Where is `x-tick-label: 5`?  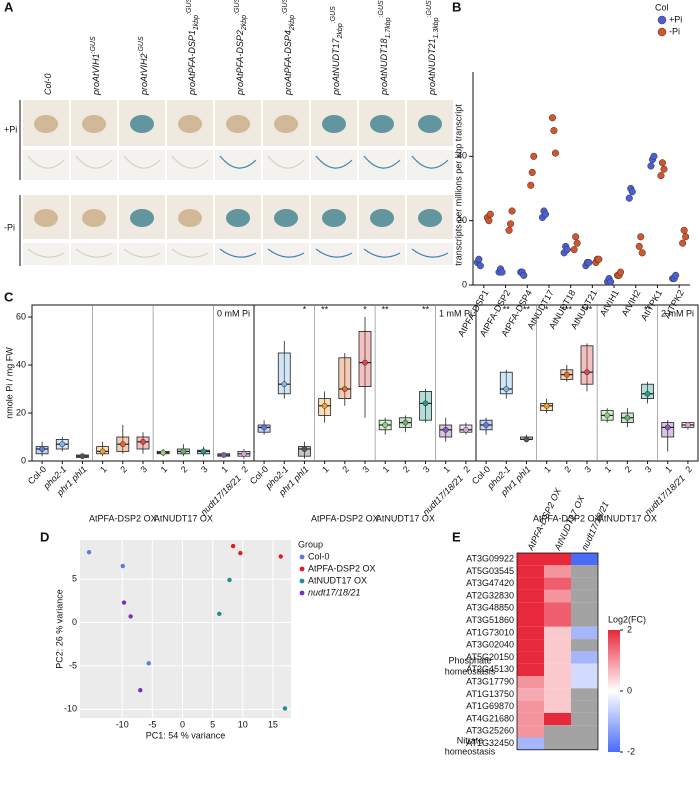
x-tick-label: 5 is located at coordinates (212, 724).